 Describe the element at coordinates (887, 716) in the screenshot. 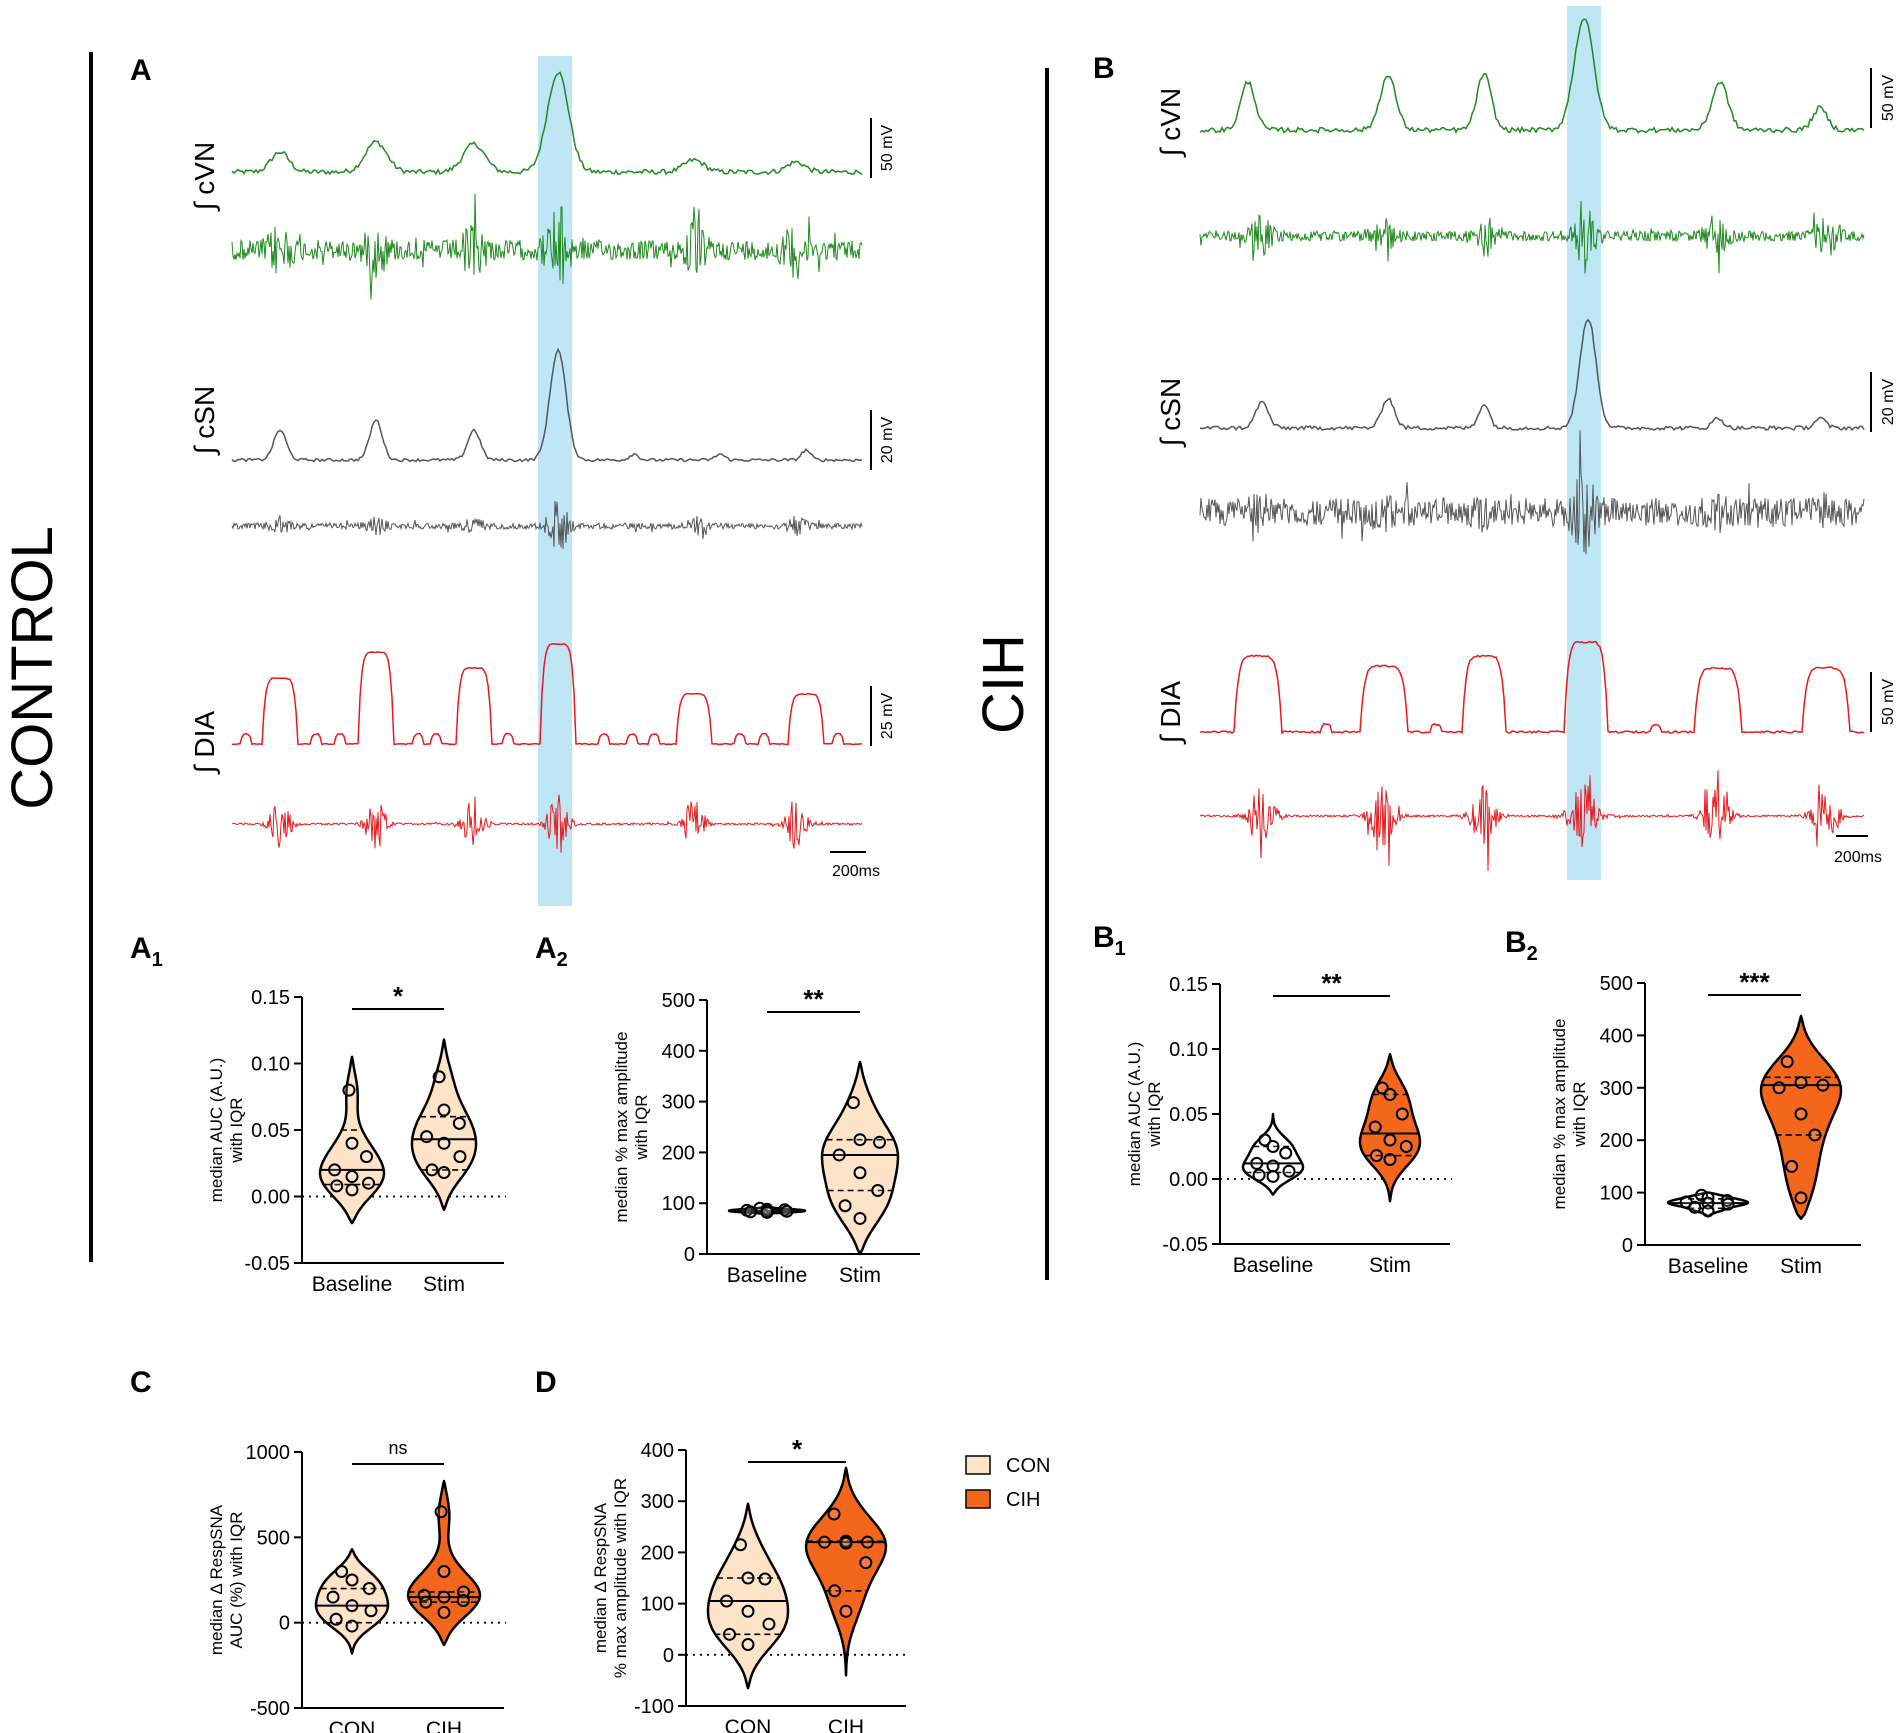

I see `scale-a-dia: 25 mV` at that location.